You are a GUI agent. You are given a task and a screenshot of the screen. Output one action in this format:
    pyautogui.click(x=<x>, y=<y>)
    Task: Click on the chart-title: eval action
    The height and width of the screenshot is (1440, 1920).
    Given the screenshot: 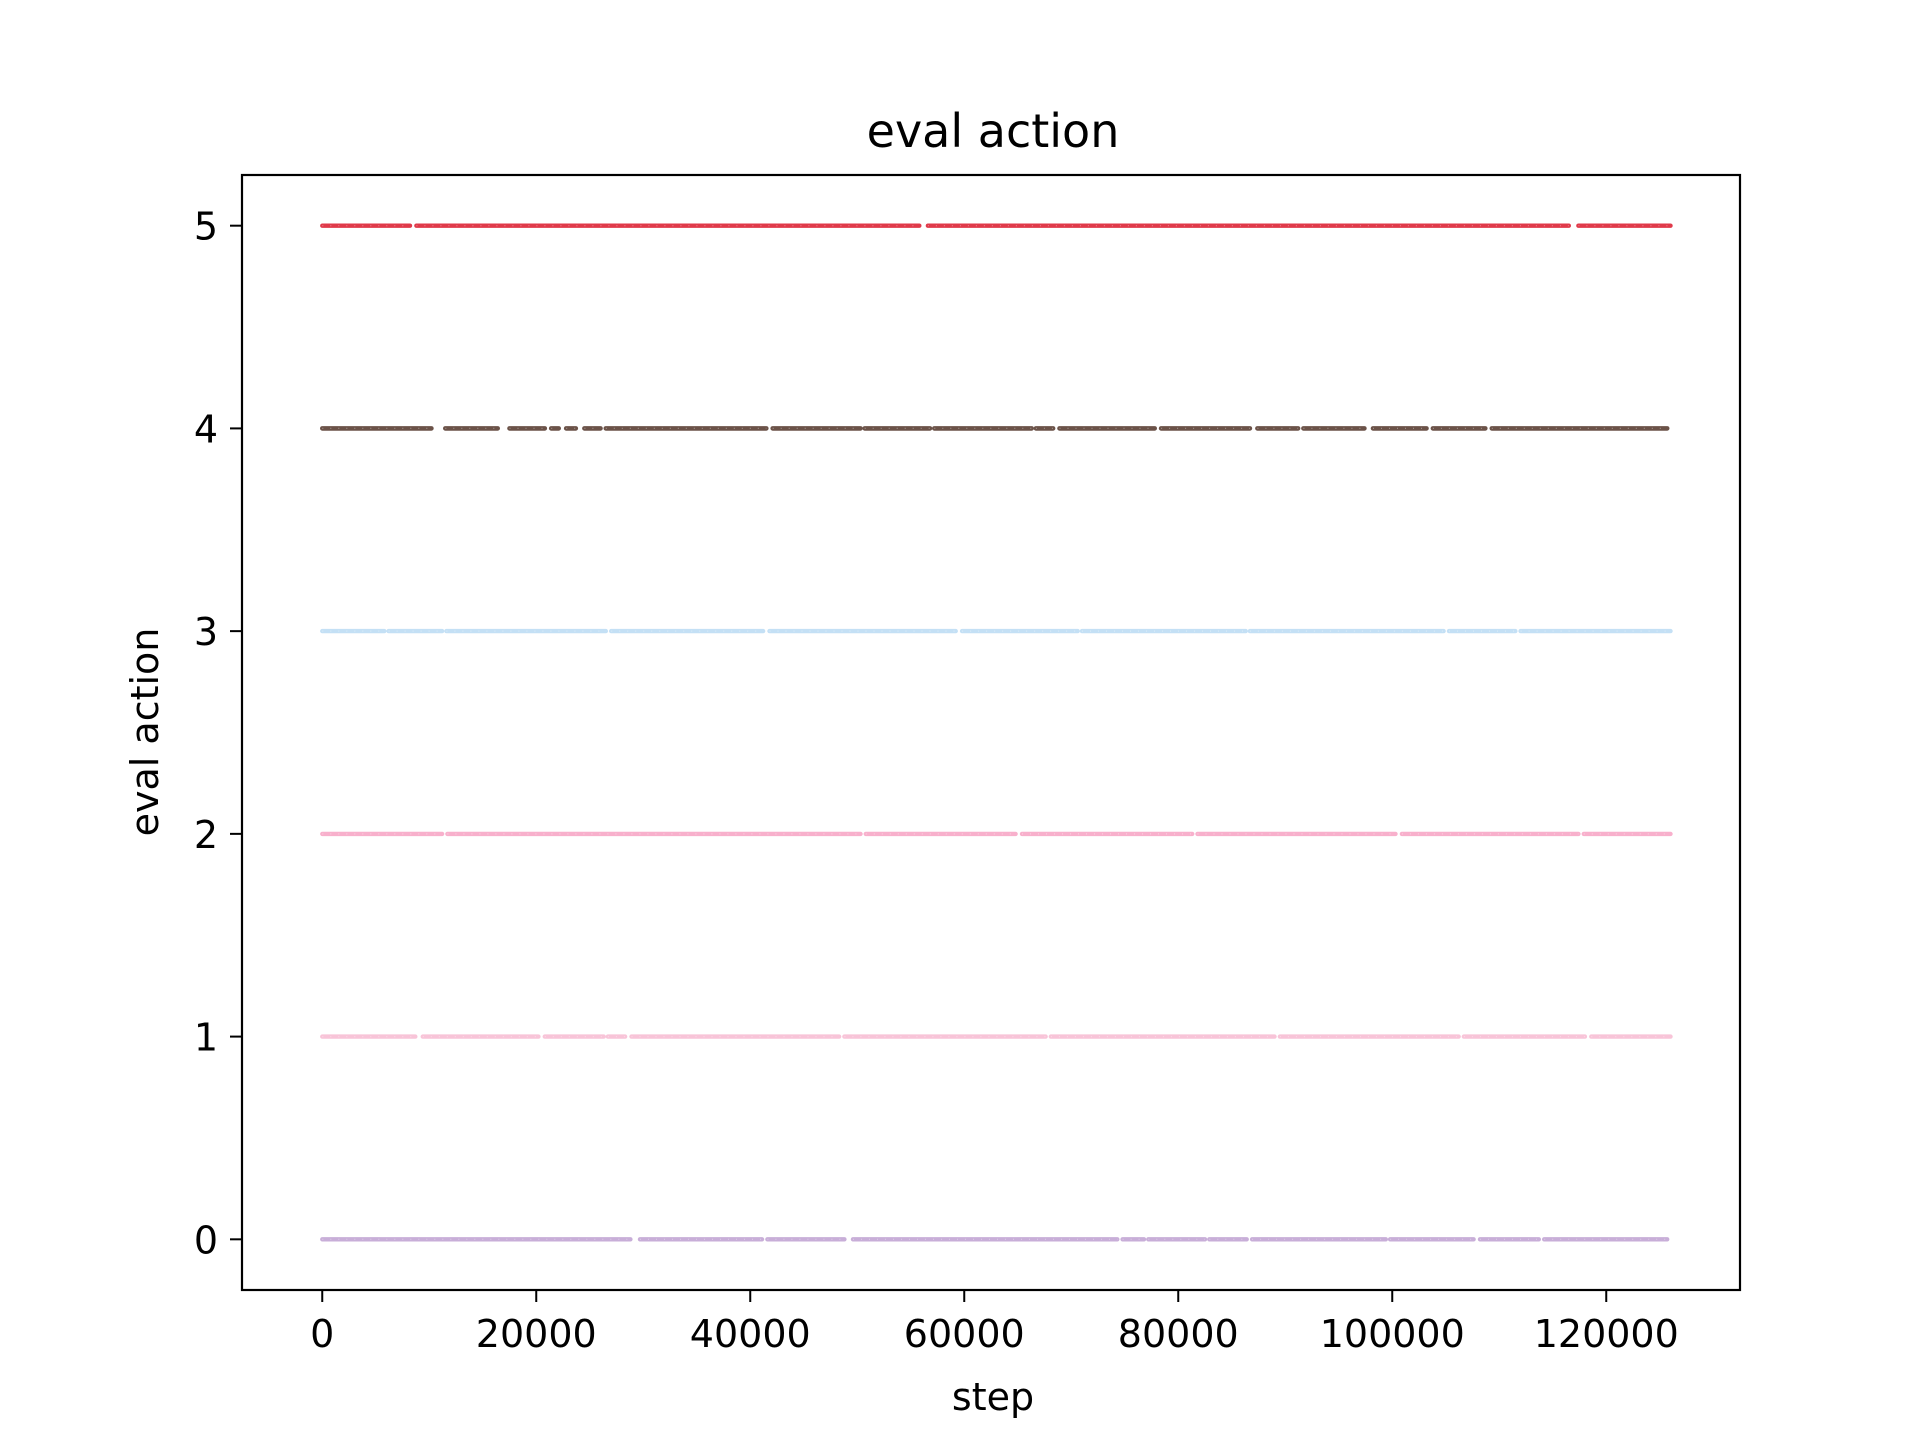 What is the action you would take?
    pyautogui.click(x=993, y=131)
    